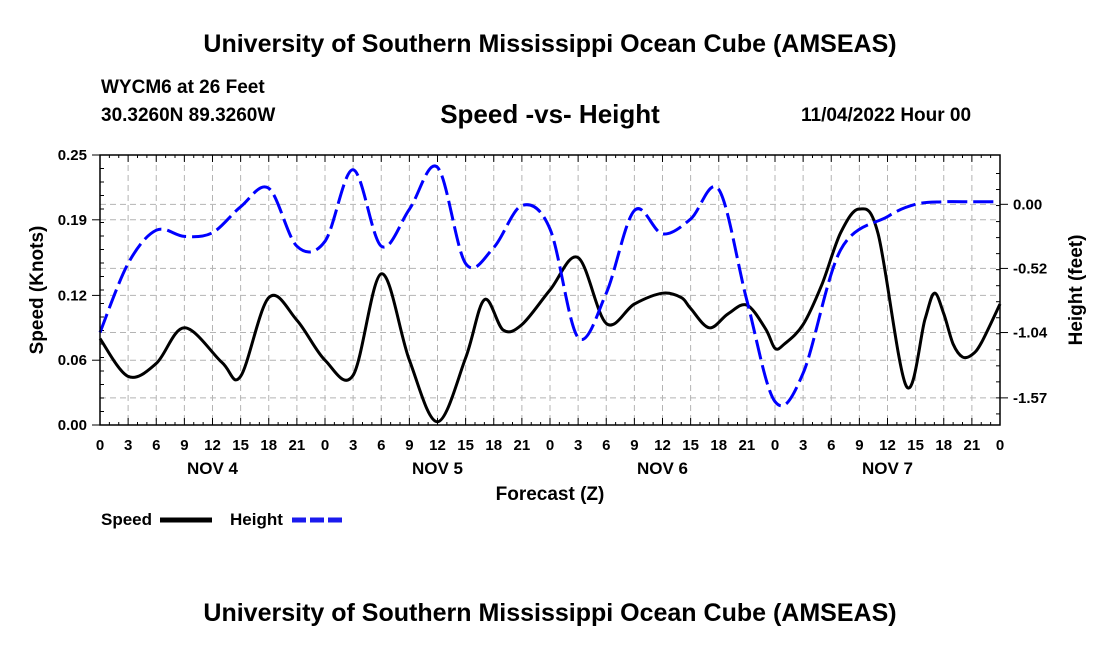 The width and height of the screenshot is (1100, 650). I want to click on y-axis-label: Speed (Knots), so click(37, 290).